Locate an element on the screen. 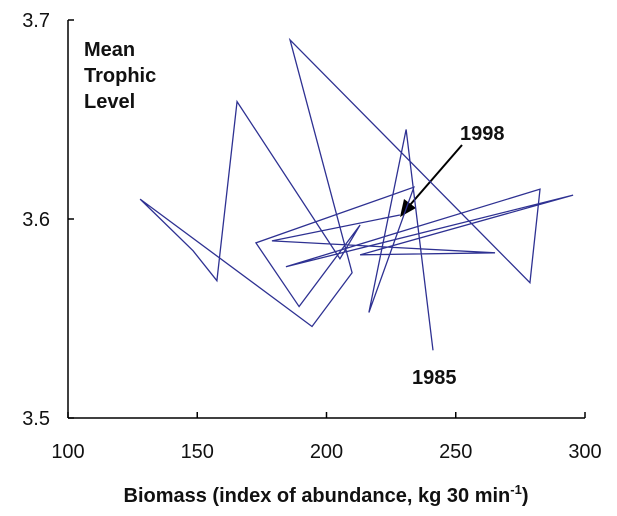  x-tick-label: 250 is located at coordinates (455, 452).